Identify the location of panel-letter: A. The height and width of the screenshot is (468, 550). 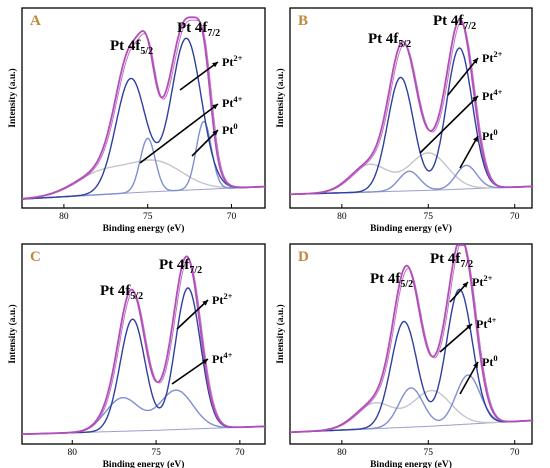
(35, 21).